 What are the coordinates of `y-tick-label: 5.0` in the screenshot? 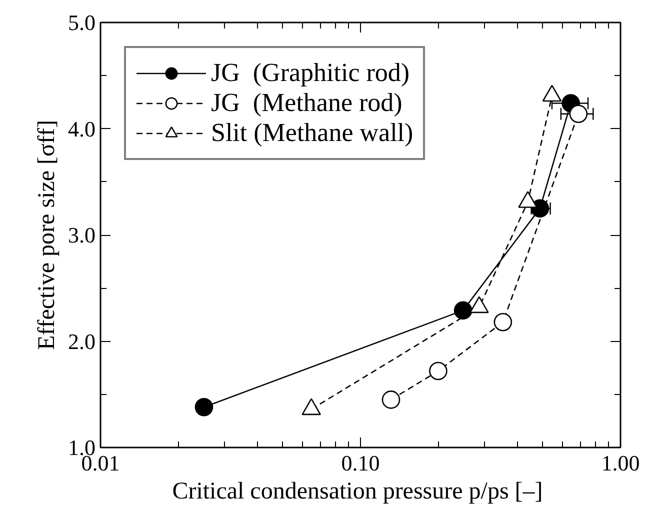 It's located at (82, 22).